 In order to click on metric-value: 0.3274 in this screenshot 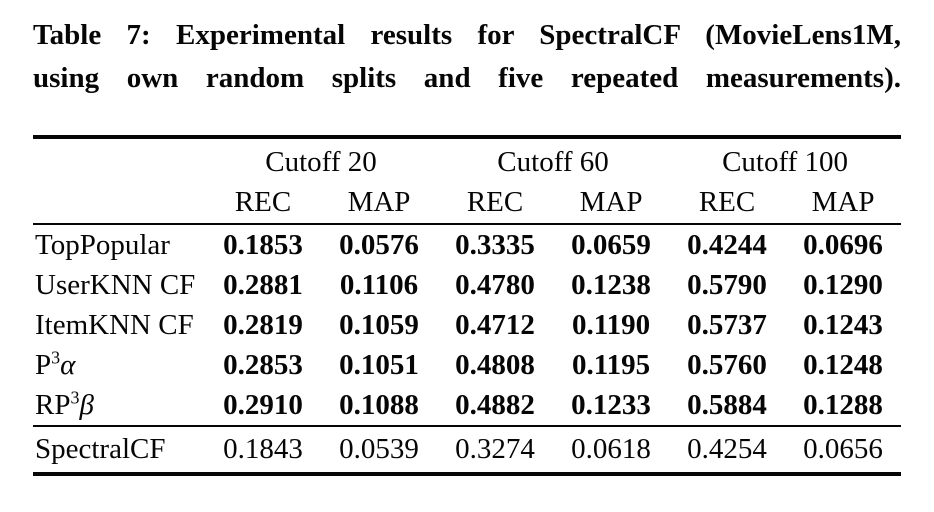, I will do `click(495, 449)`.